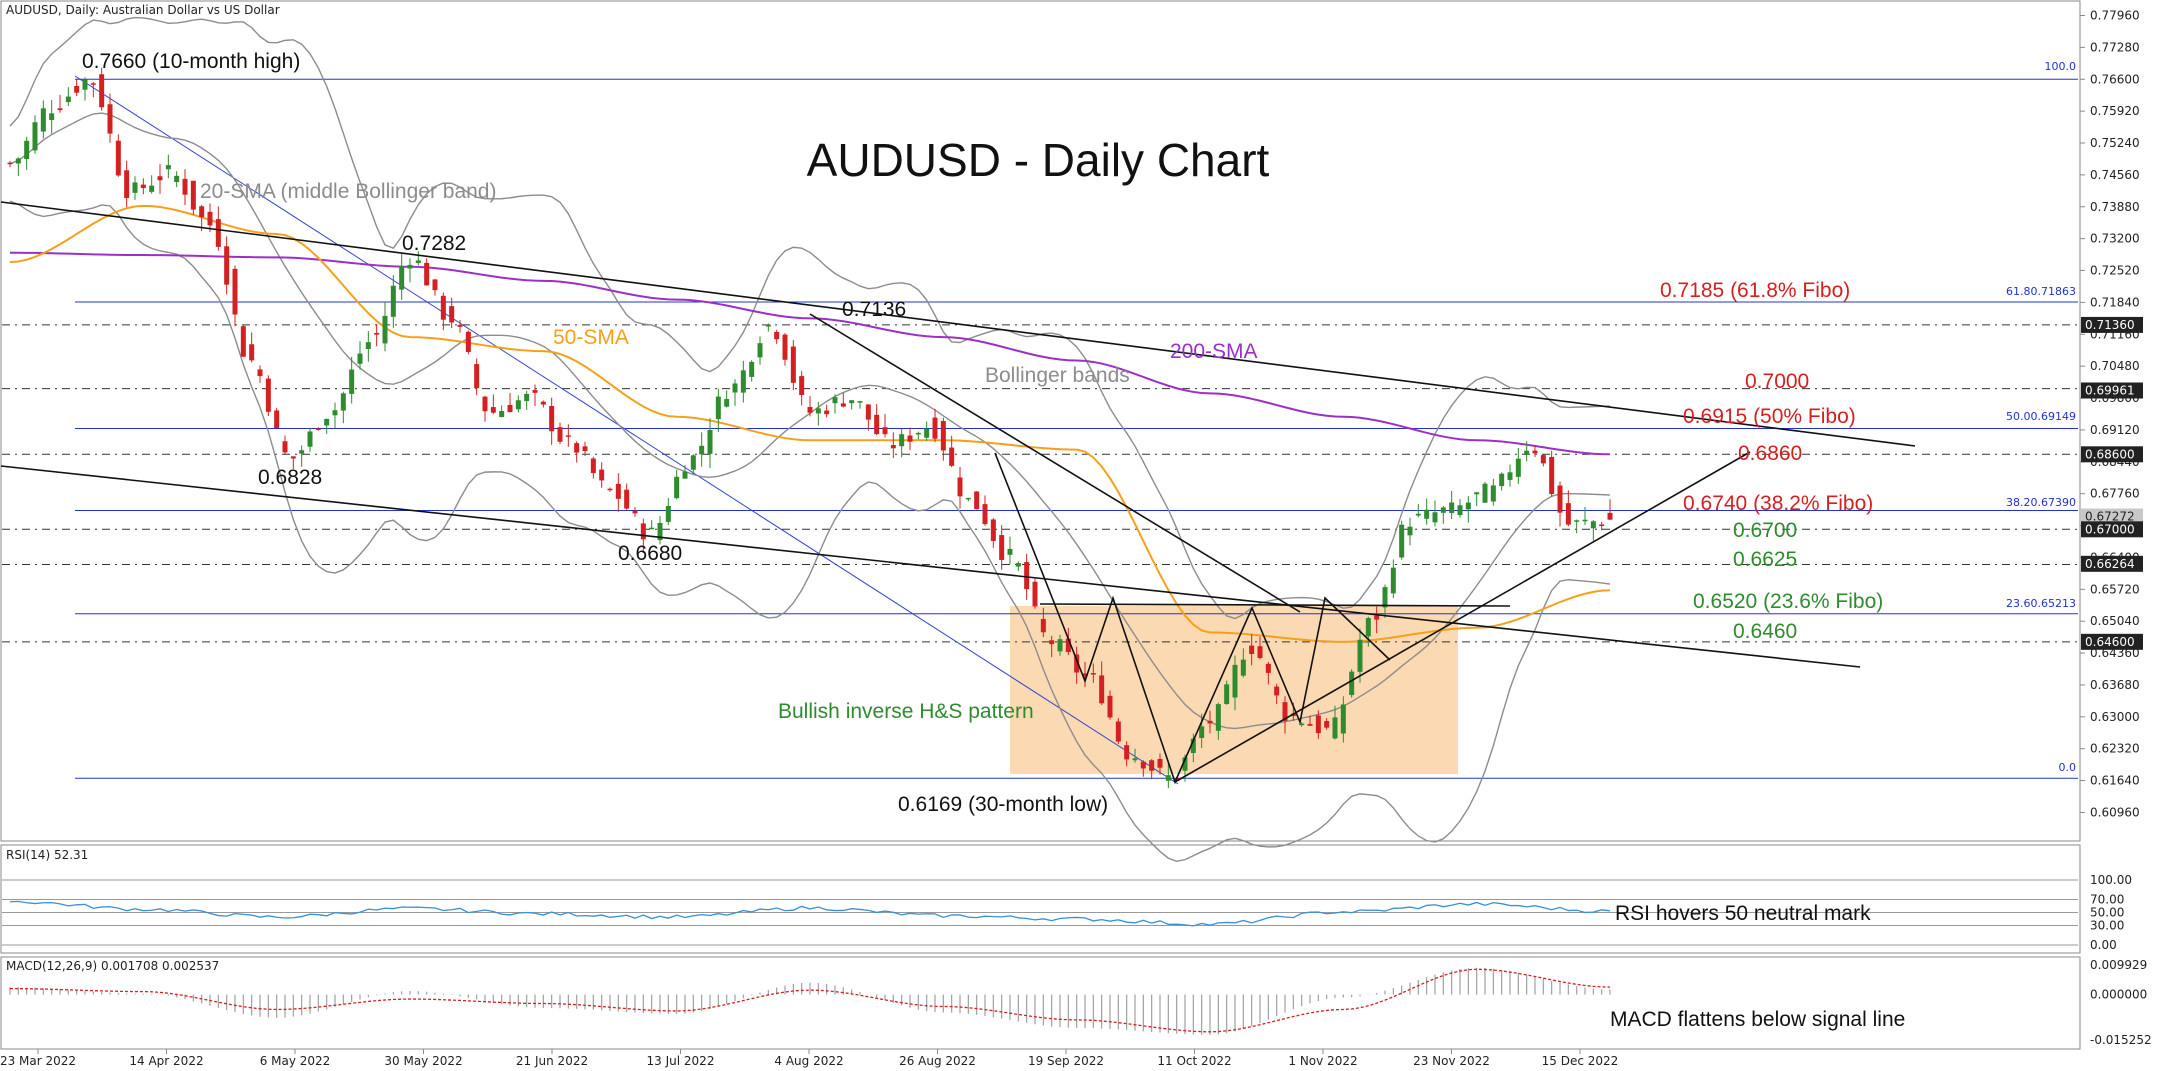  Describe the element at coordinates (1778, 503) in the screenshot. I see `level-label-6740: 0.6740 (38.2% Fibo)` at that location.